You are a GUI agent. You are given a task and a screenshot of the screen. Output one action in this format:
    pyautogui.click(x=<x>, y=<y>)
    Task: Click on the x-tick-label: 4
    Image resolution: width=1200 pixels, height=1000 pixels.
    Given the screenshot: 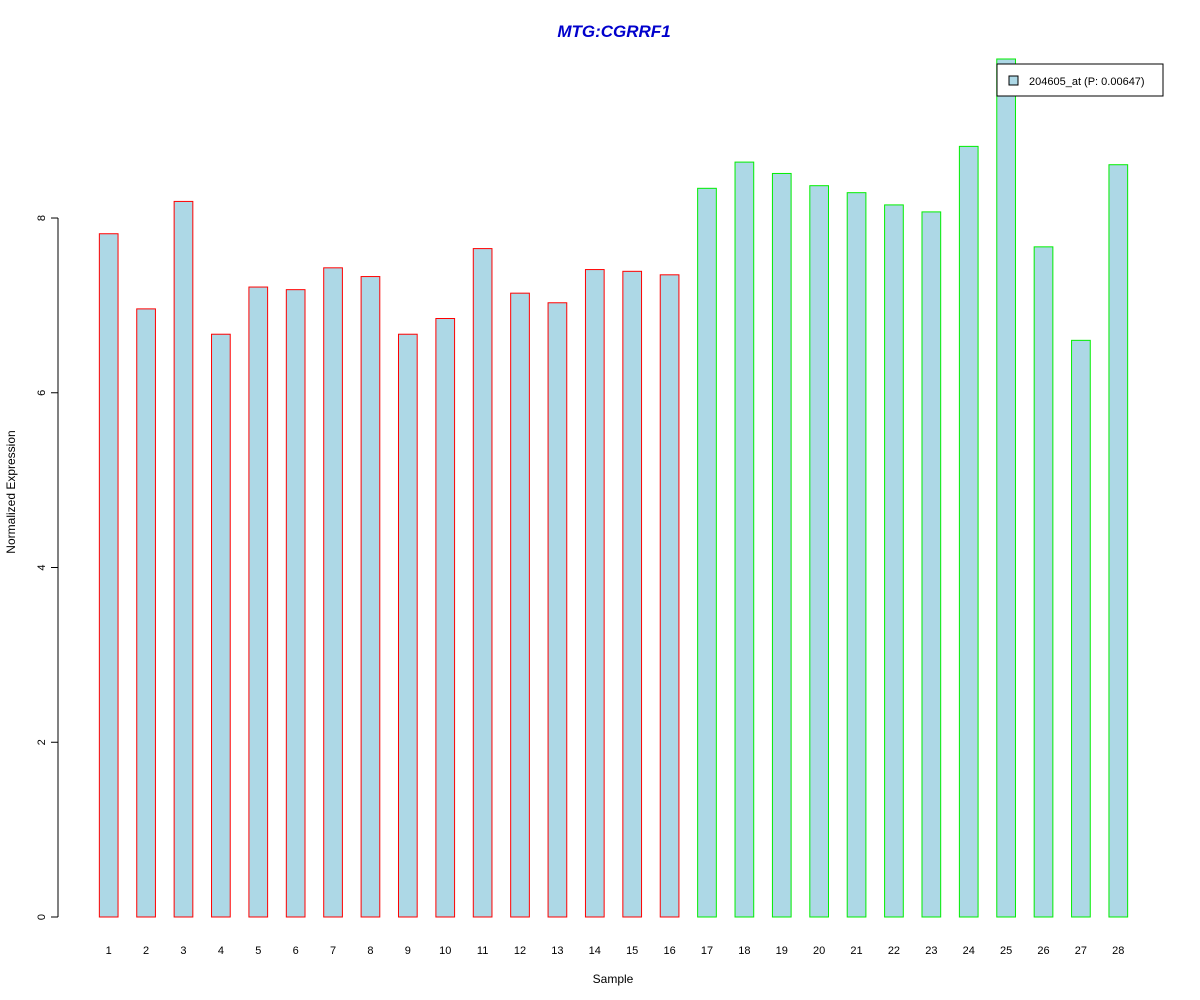 What is the action you would take?
    pyautogui.click(x=221, y=951)
    